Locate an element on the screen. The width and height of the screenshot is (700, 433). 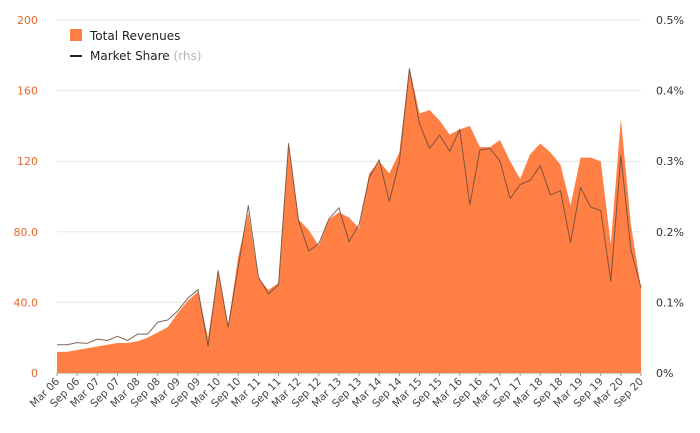
legend-label-market-share: Market Share (rhs) is located at coordinates (145, 56).